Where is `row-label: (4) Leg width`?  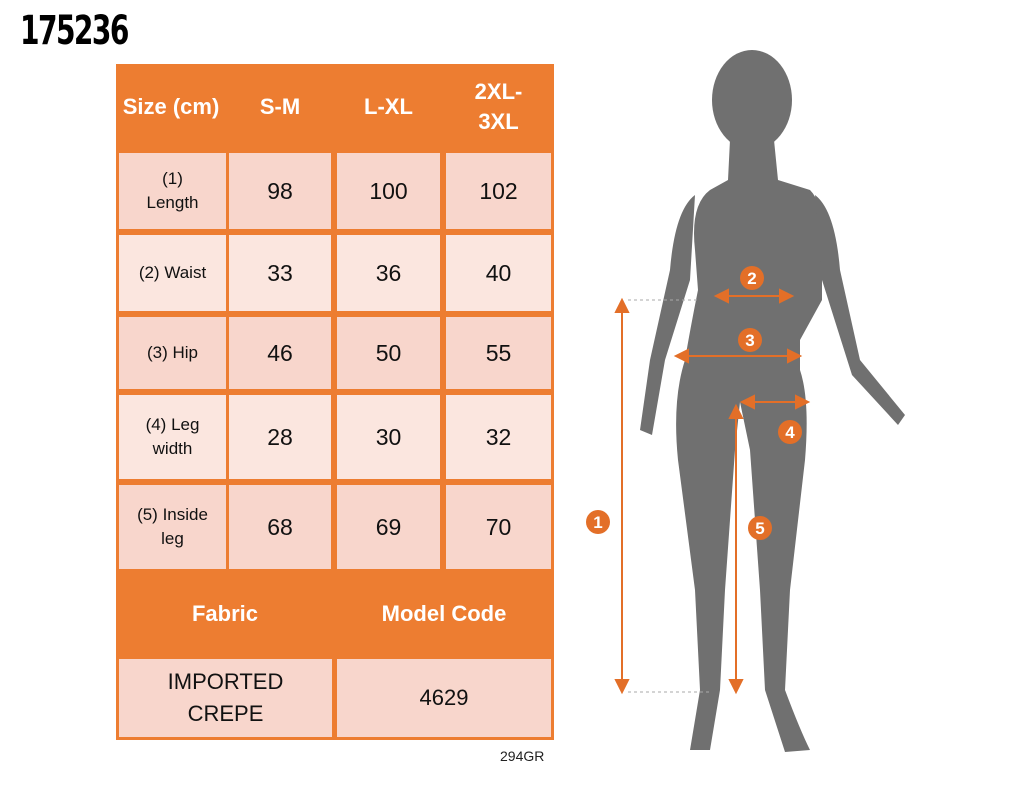
row-label: (4) Leg width is located at coordinates (172, 437).